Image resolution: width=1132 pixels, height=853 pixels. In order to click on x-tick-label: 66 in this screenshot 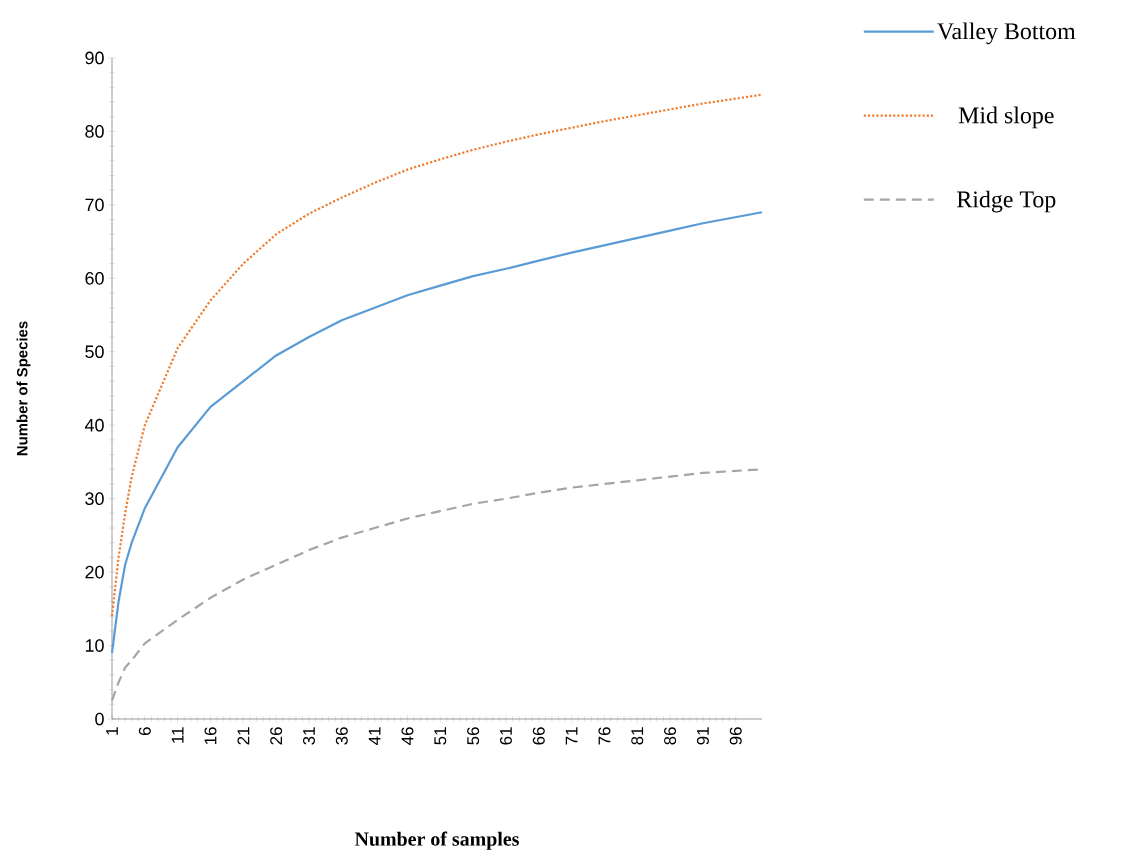, I will do `click(538, 736)`.